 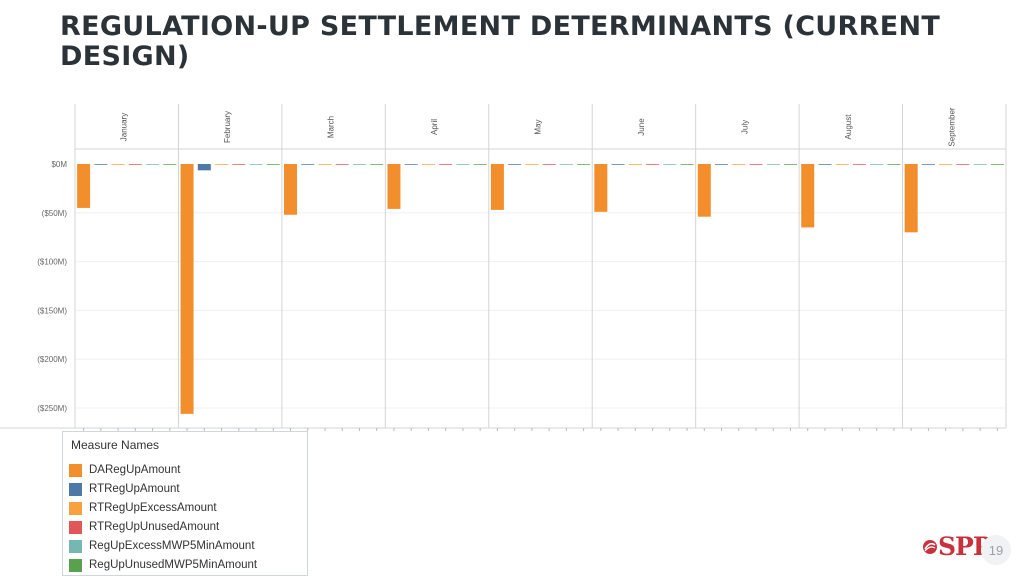 I want to click on bar-regupunusedmwp5minamount-april, so click(x=480, y=164).